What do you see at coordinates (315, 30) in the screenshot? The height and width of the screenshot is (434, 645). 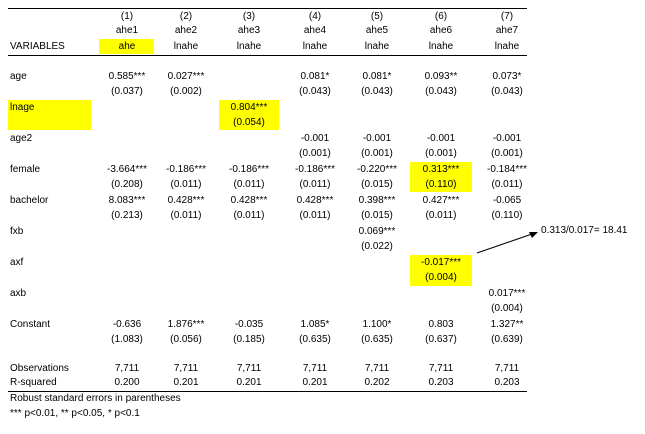 I see `depvar-name-4: ahe4` at bounding box center [315, 30].